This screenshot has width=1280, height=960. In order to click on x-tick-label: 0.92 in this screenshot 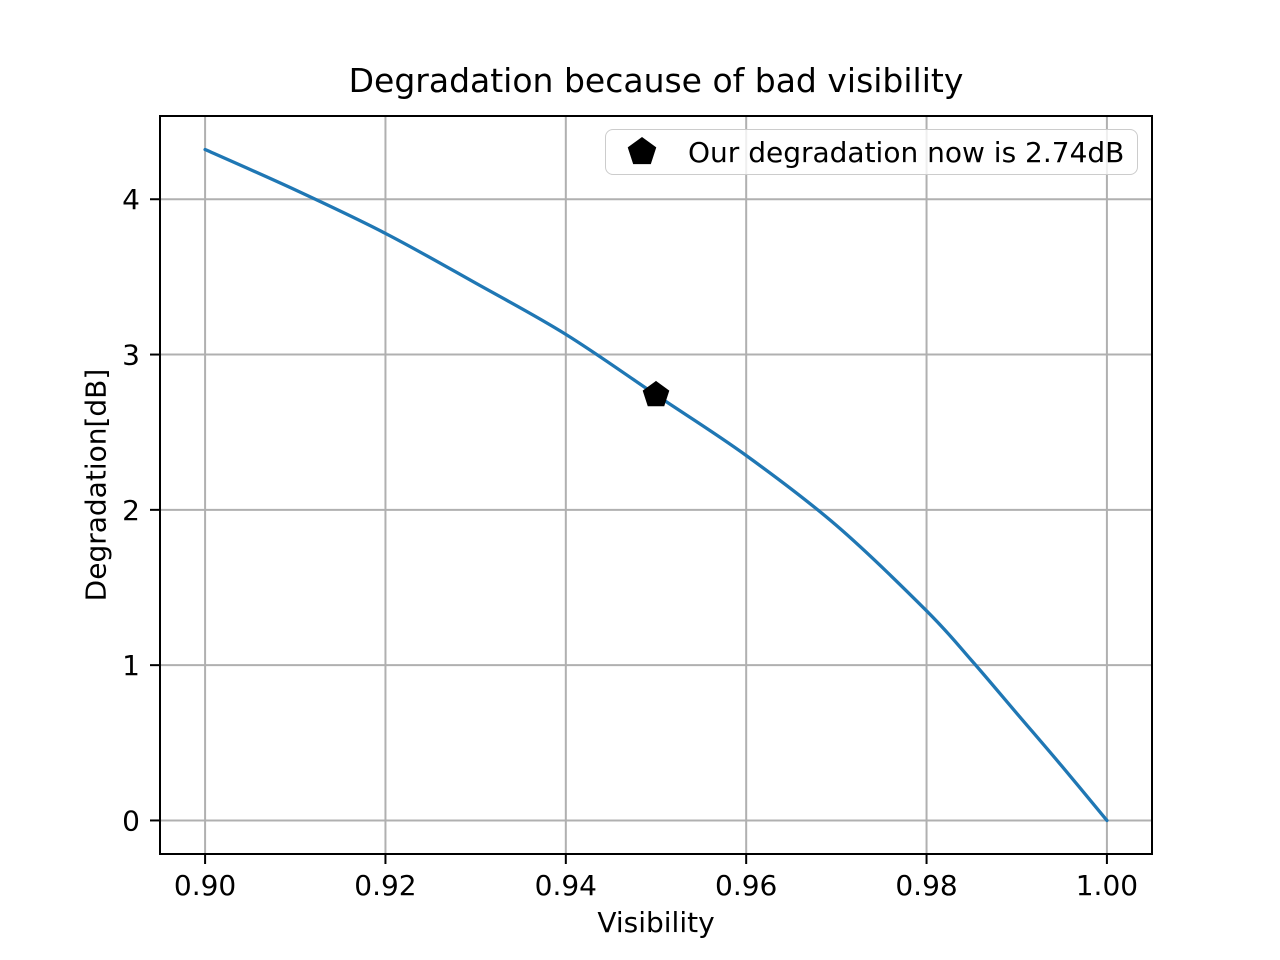, I will do `click(385, 885)`.